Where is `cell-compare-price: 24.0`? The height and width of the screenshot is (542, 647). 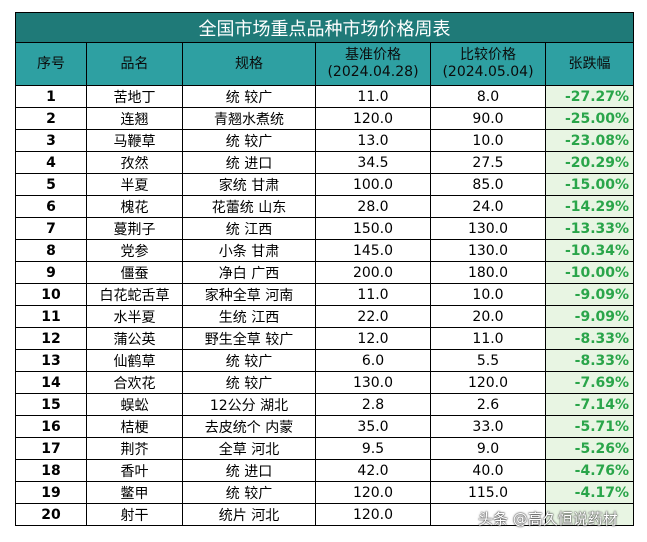
cell-compare-price: 24.0 is located at coordinates (488, 206).